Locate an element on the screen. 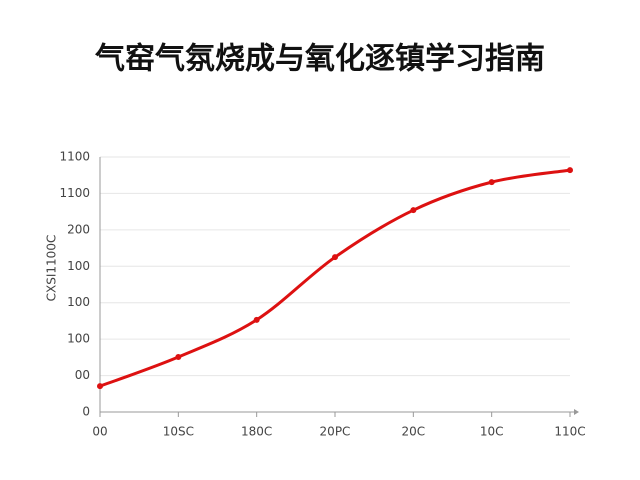 This screenshot has height=480, width=640. y-tick-label: 0 is located at coordinates (86, 412).